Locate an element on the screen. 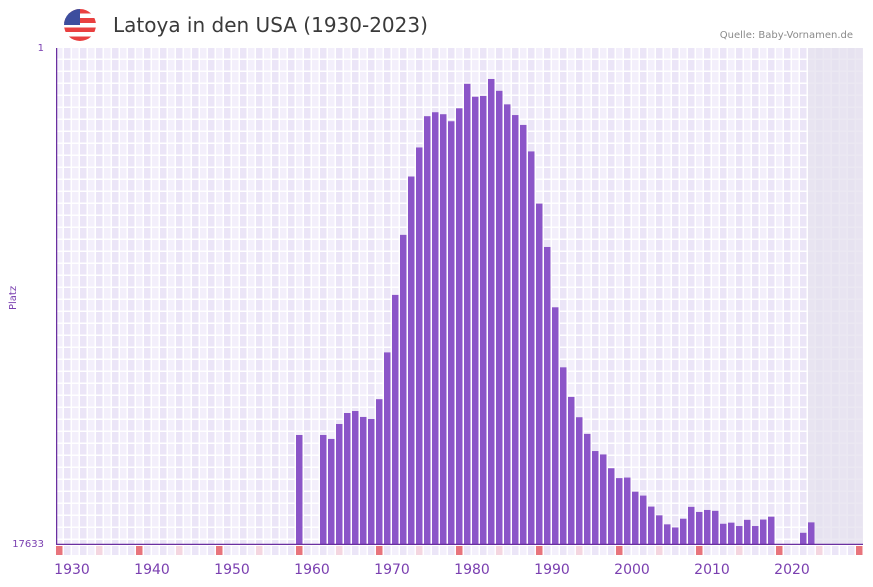 This screenshot has width=873, height=587. bar-1964 is located at coordinates (347, 478).